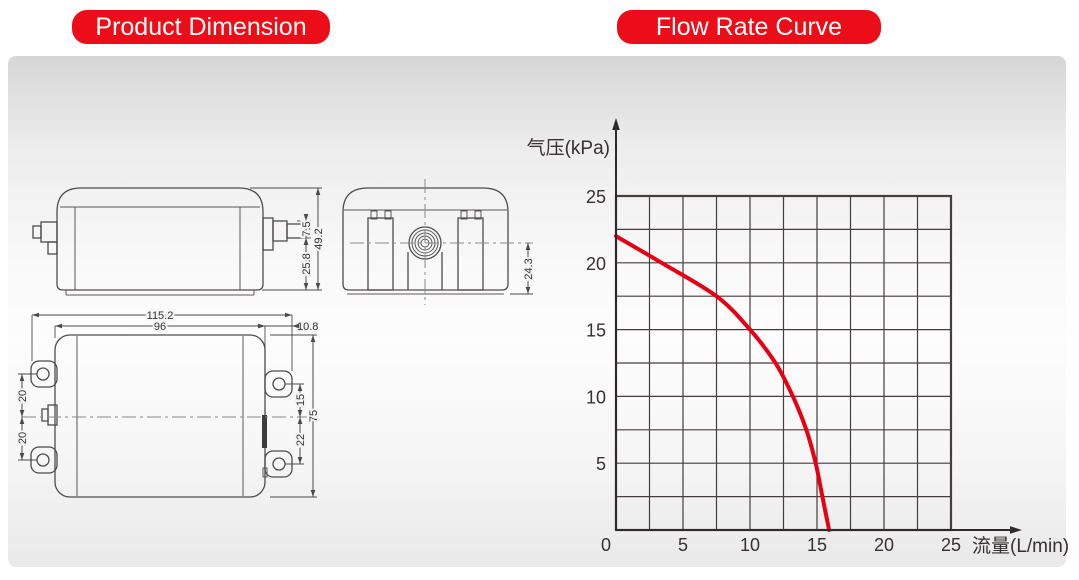 Image resolution: width=1079 pixels, height=580 pixels. I want to click on side-right-port, so click(268, 234).